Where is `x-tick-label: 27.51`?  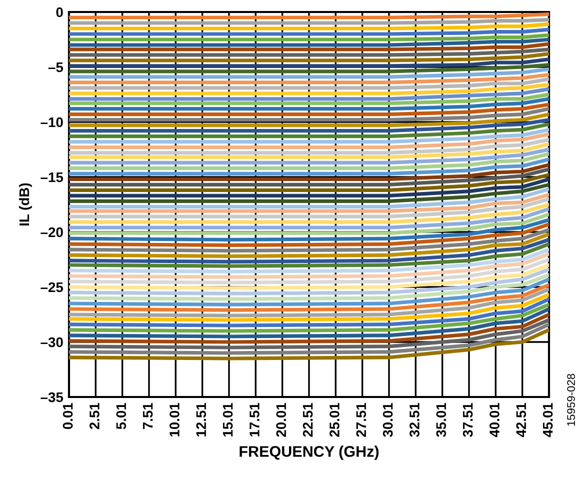
x-tick-label: 27.51 is located at coordinates (361, 419).